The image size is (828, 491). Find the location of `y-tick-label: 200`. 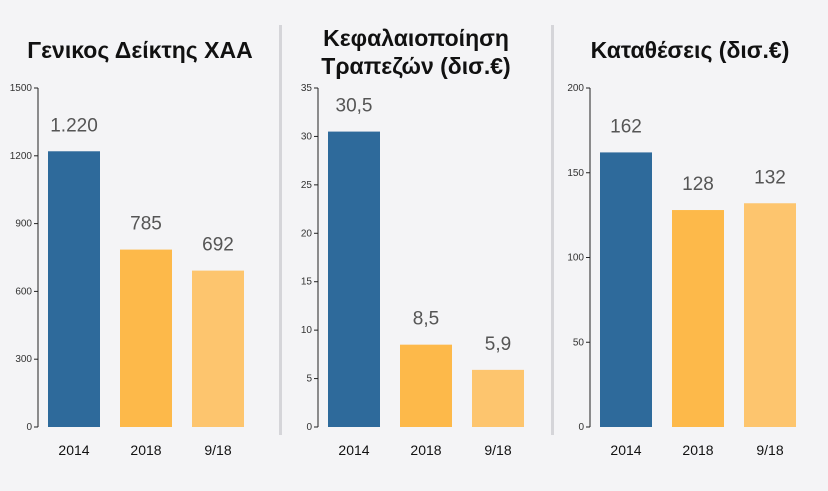

y-tick-label: 200 is located at coordinates (575, 88).